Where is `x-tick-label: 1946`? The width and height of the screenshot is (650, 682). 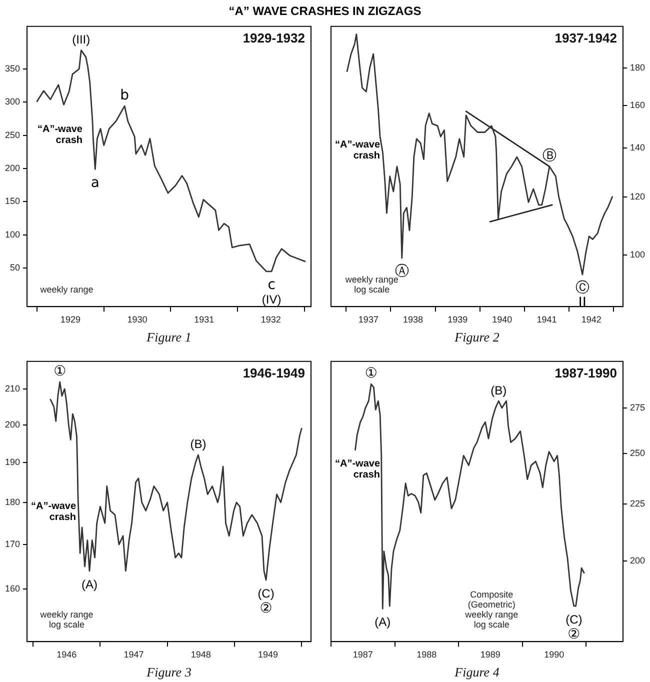 x-tick-label: 1946 is located at coordinates (66, 654).